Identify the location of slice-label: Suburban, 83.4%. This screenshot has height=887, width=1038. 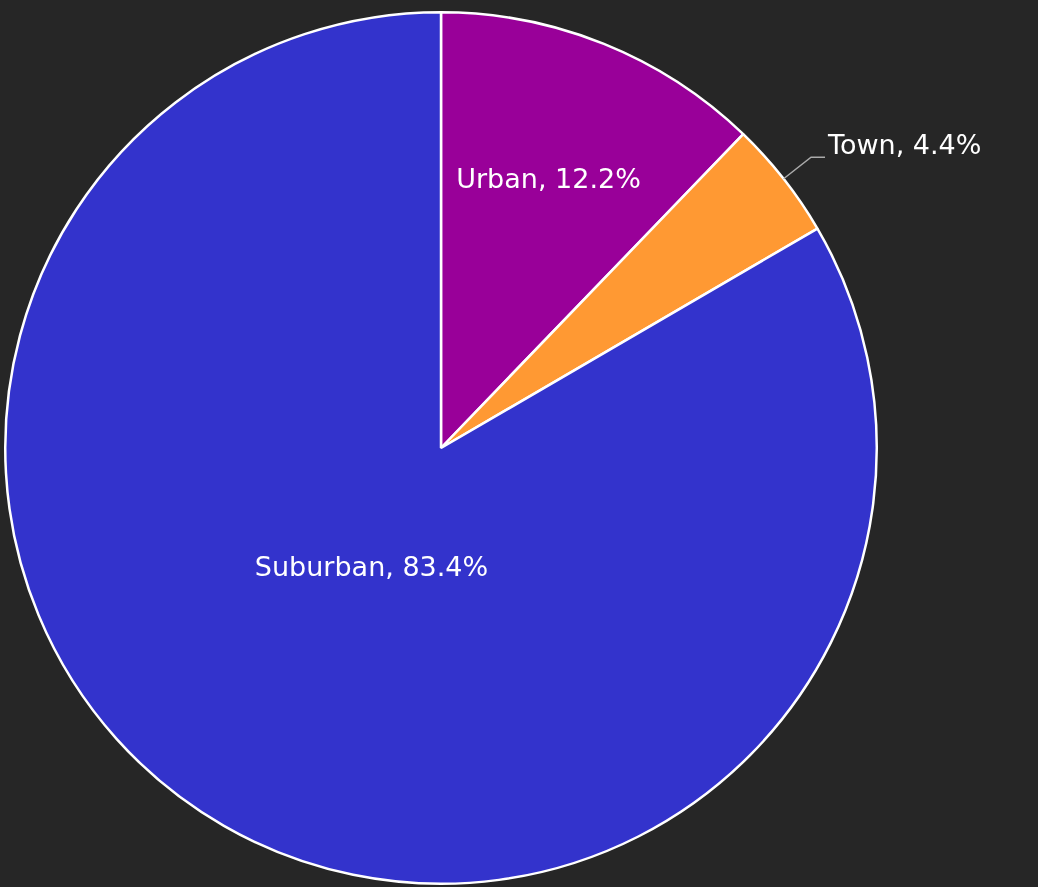
(371, 566).